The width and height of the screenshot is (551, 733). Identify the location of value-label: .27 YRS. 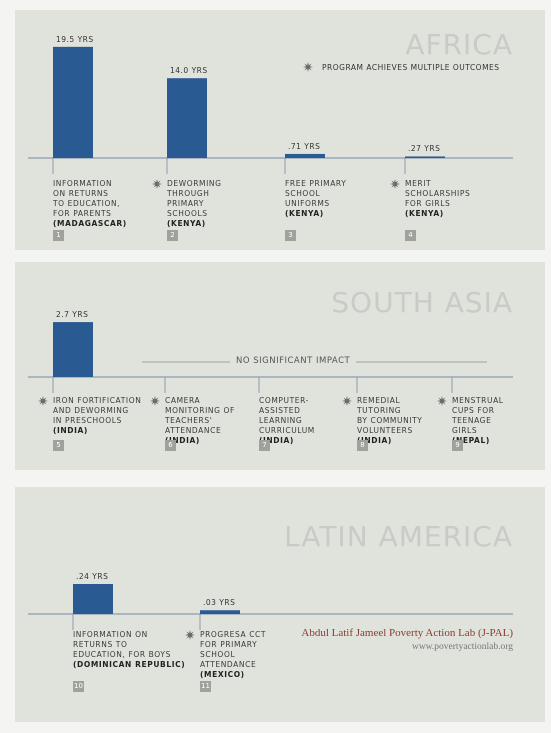
(424, 149).